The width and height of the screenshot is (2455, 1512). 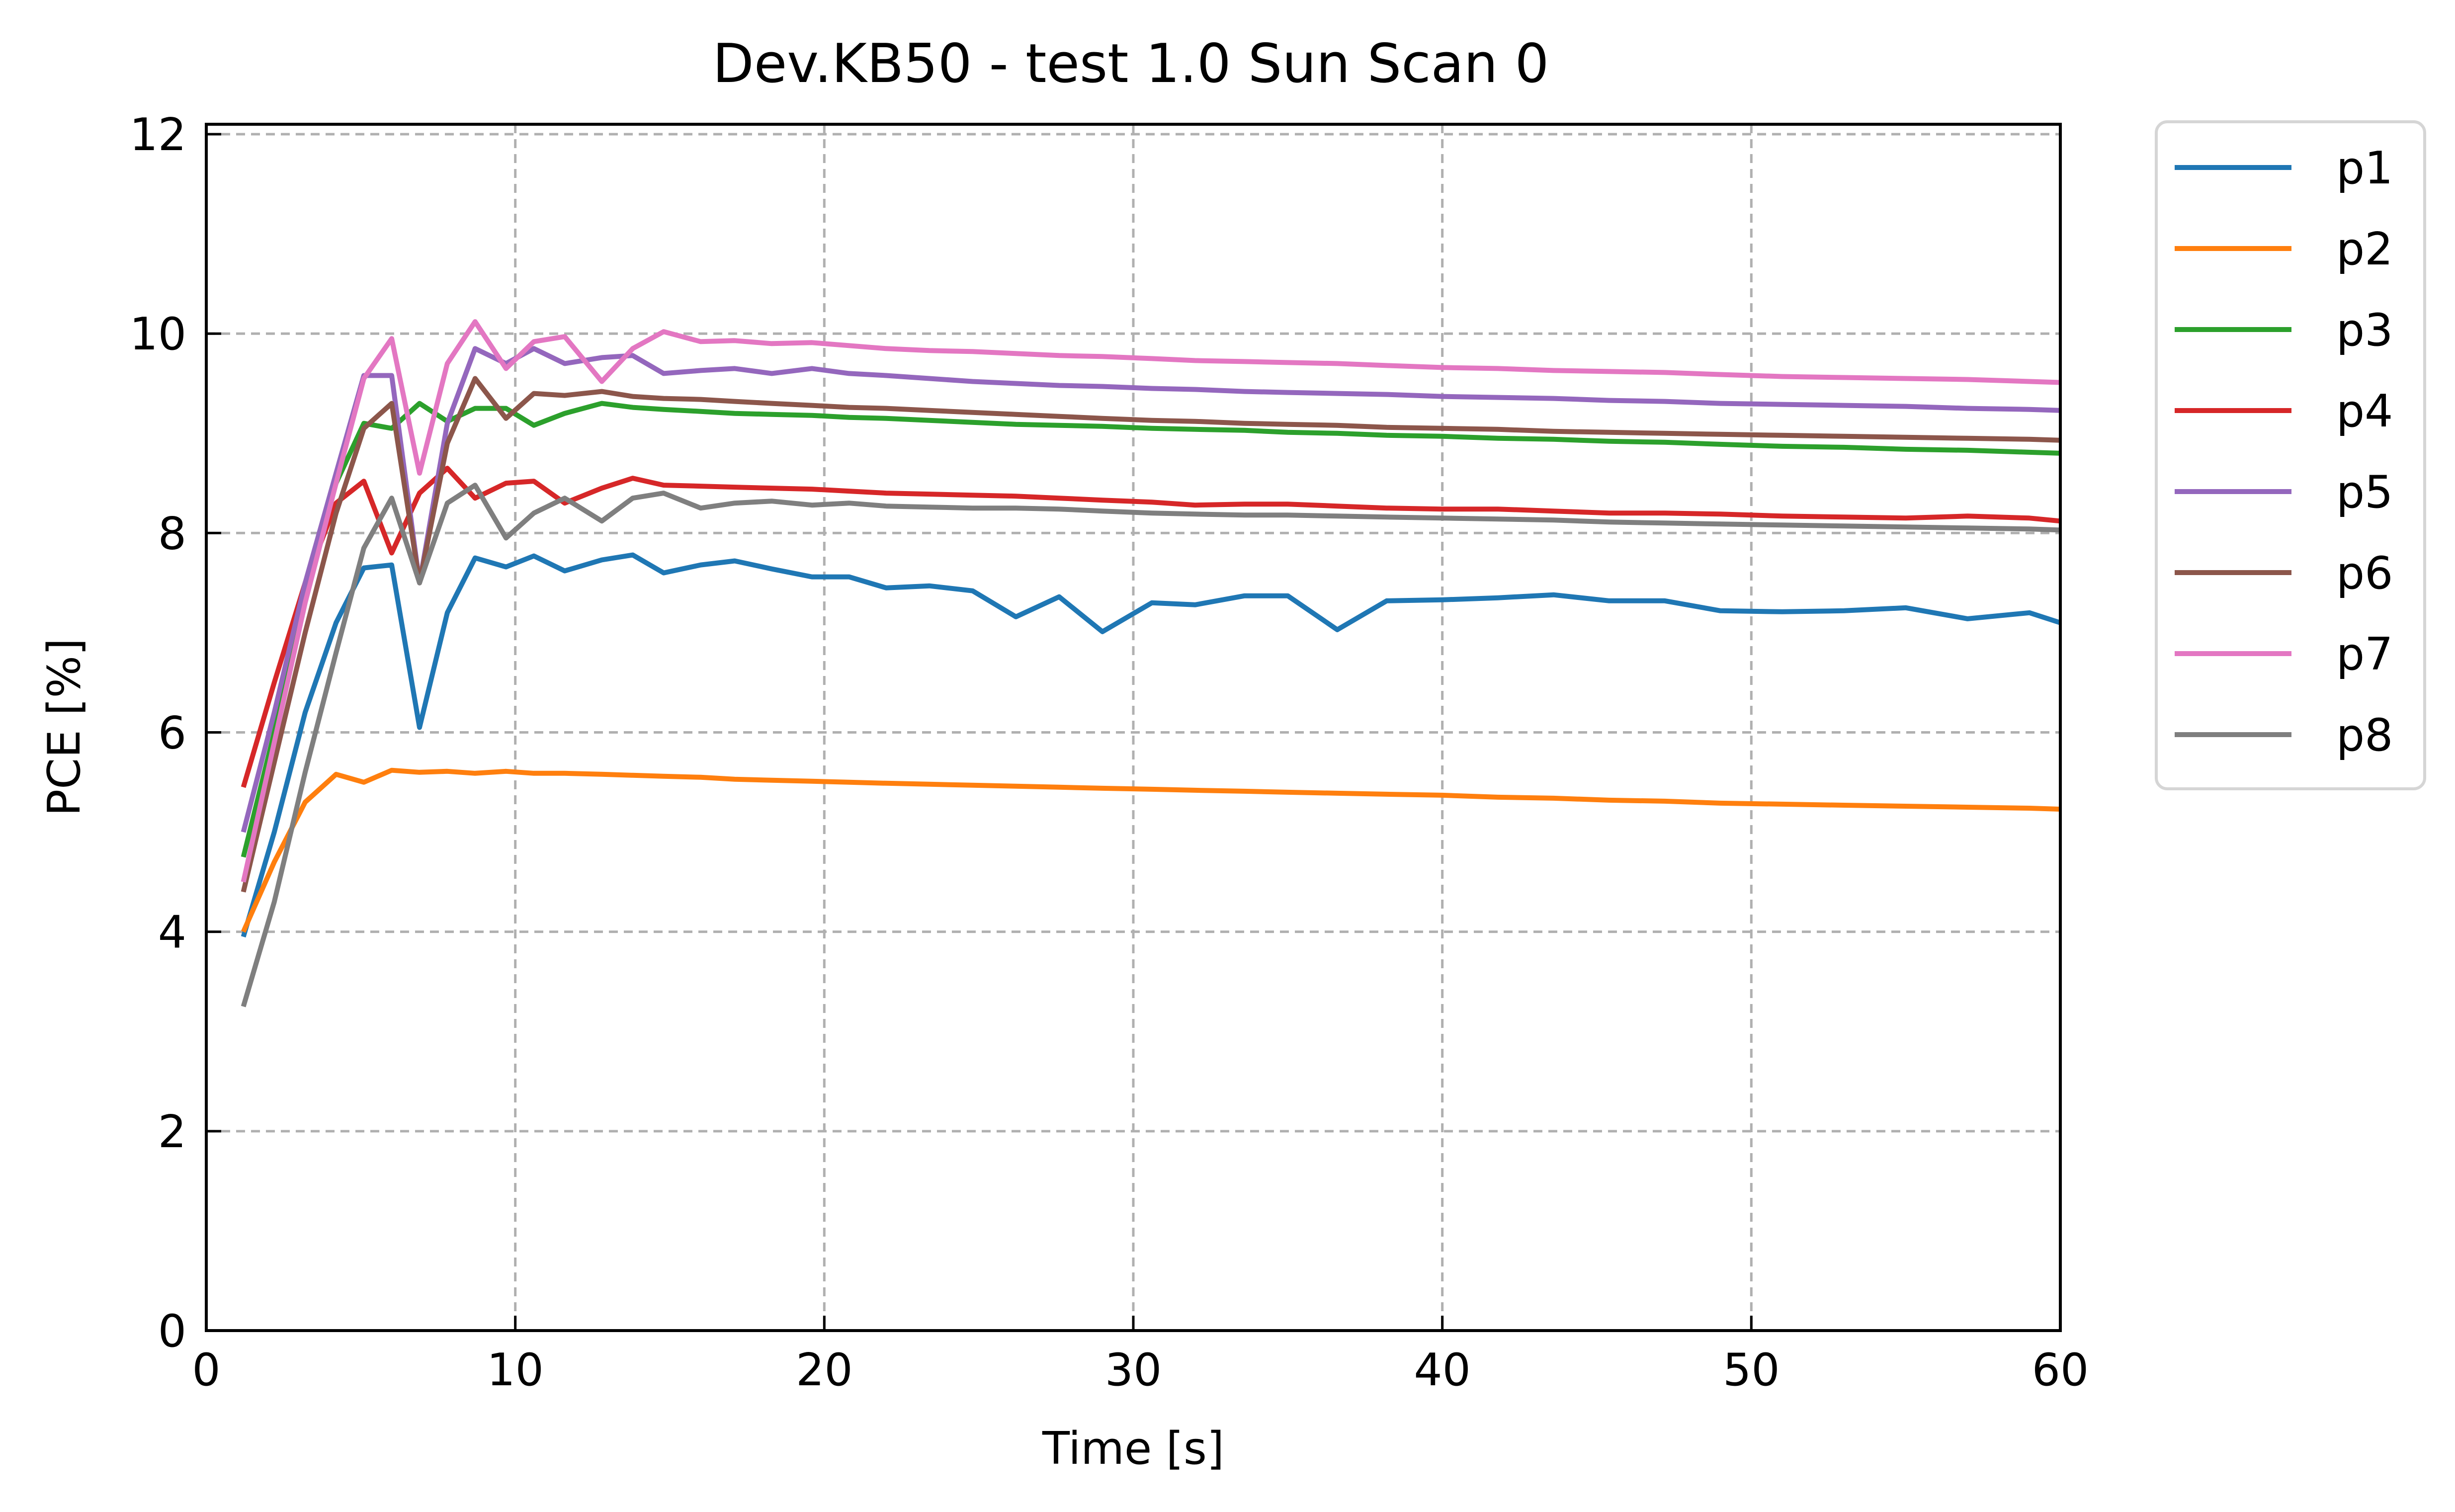 I want to click on x-tick-label: 30, so click(x=1134, y=1370).